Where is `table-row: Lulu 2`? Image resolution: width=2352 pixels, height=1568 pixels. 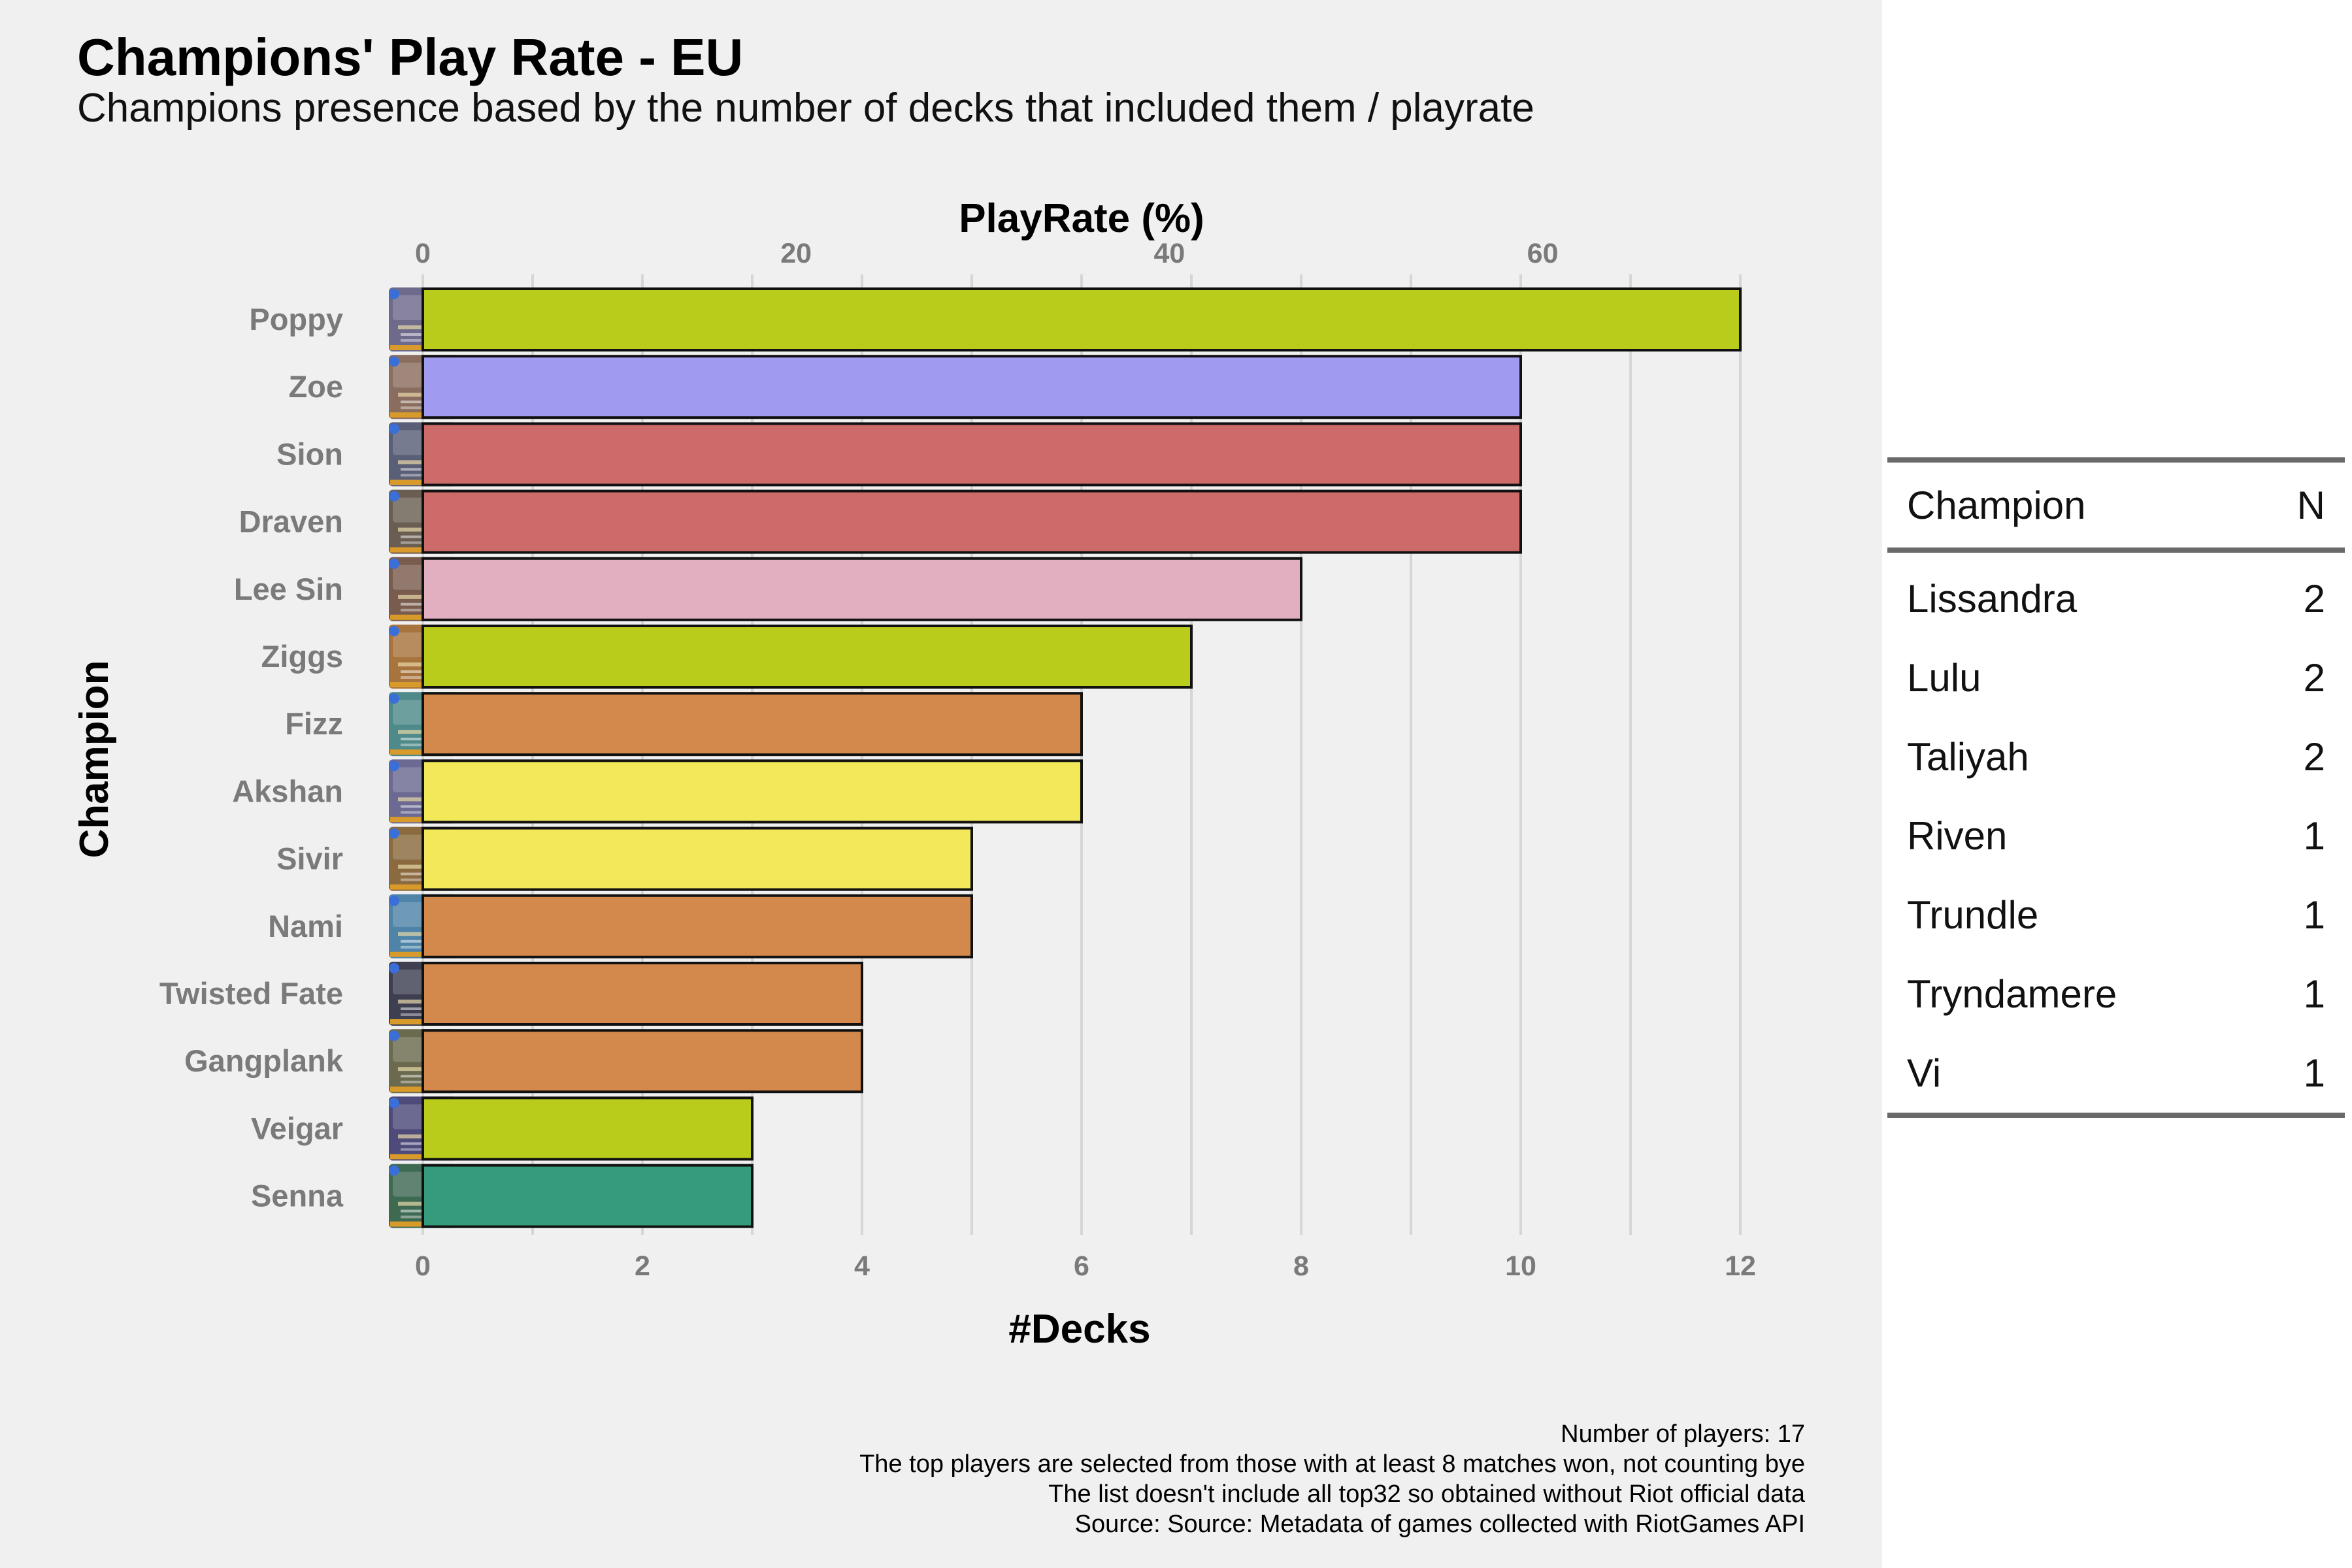
table-row: Lulu 2 is located at coordinates (2116, 677).